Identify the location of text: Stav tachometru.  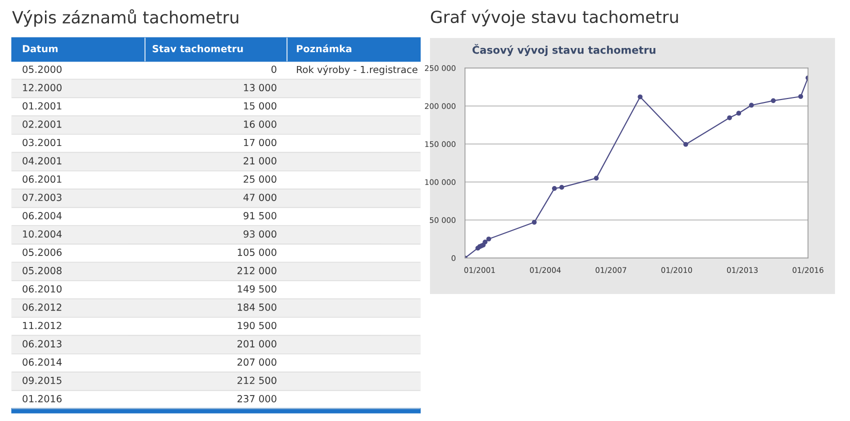
(197, 48).